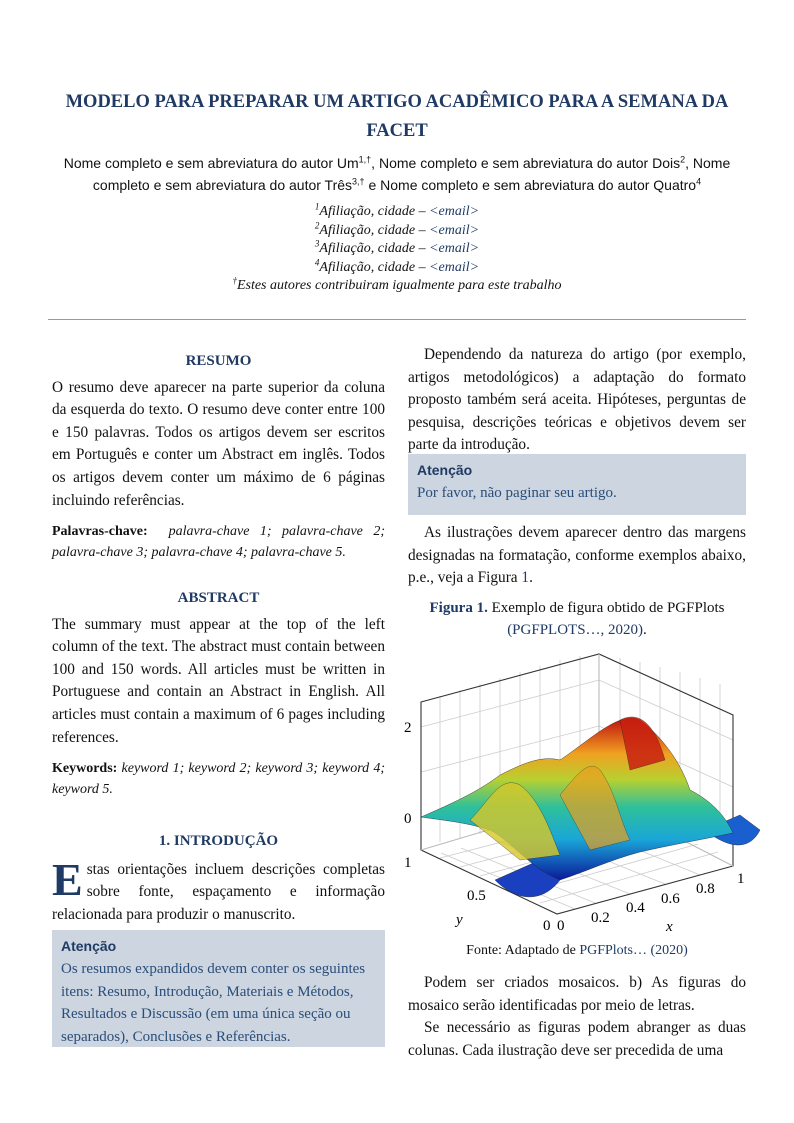 Image resolution: width=794 pixels, height=1123 pixels. What do you see at coordinates (218, 598) in the screenshot?
I see `abstract-heading: ABSTRACT` at bounding box center [218, 598].